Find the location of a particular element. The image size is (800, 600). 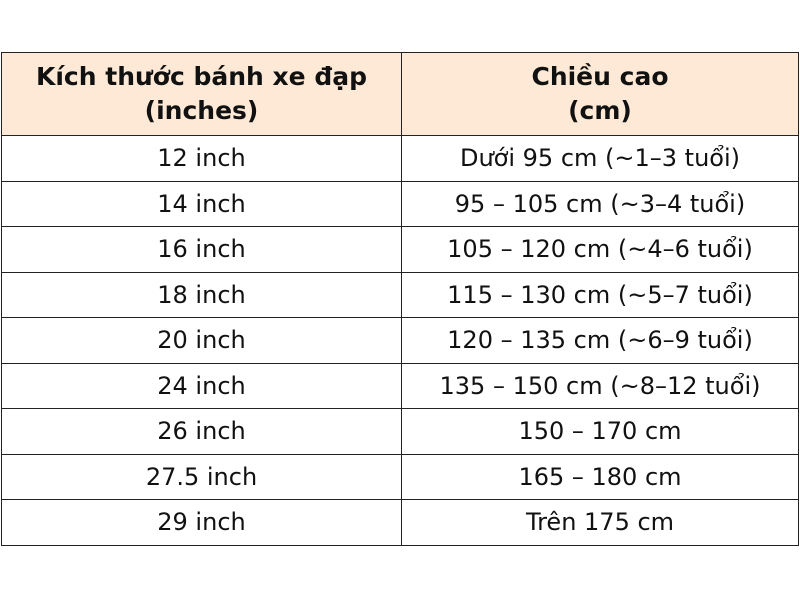

wheel-size-cell: 14 inch is located at coordinates (201, 203).